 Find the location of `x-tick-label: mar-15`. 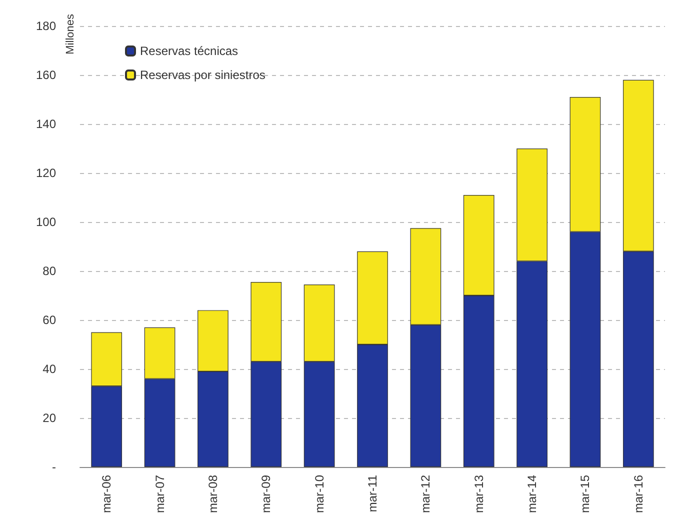

x-tick-label: mar-15 is located at coordinates (585, 494).